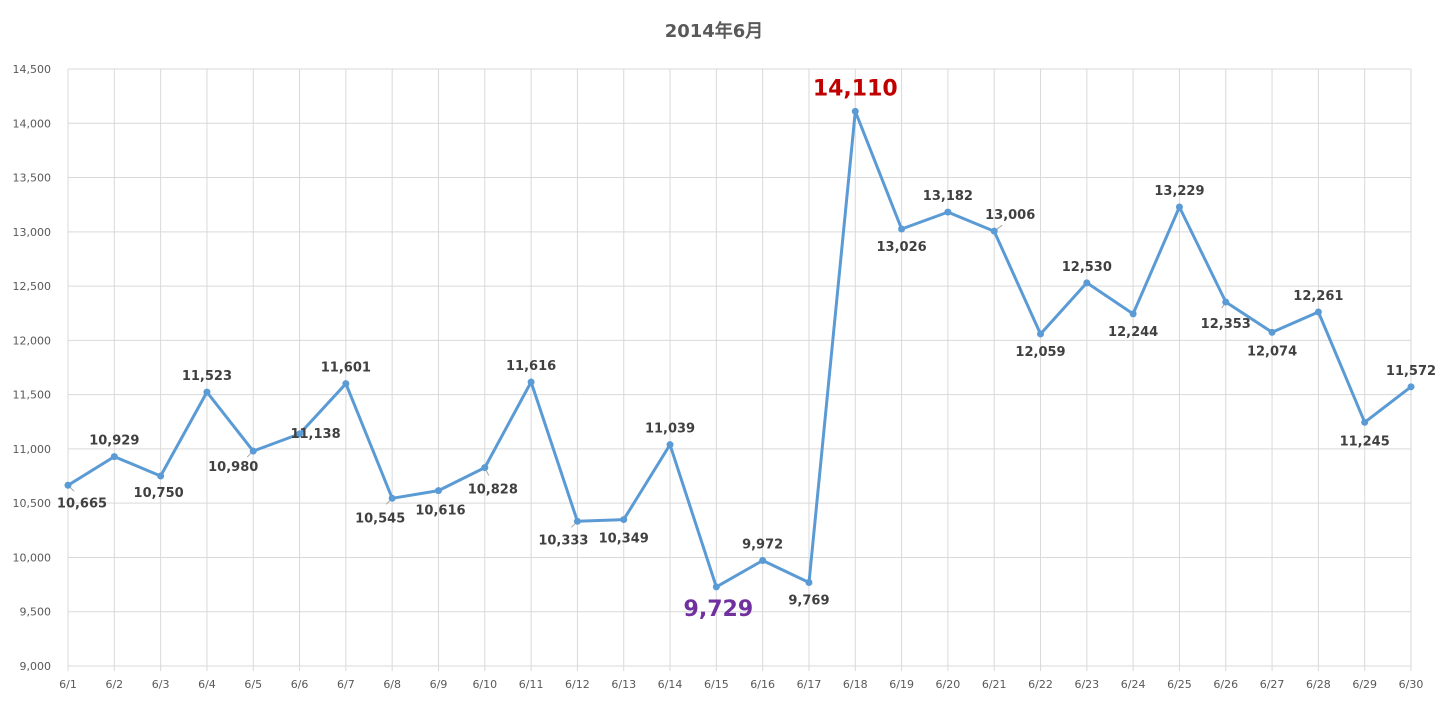 The height and width of the screenshot is (706, 1440). What do you see at coordinates (1040, 684) in the screenshot?
I see `x-tick-label: 6/22` at bounding box center [1040, 684].